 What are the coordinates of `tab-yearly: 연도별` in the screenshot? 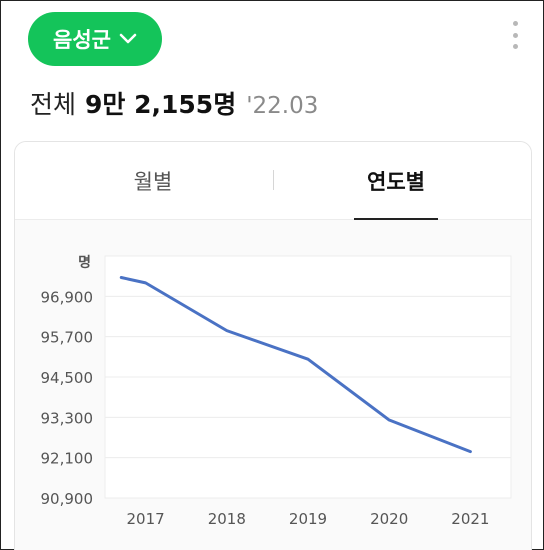 It's located at (396, 182).